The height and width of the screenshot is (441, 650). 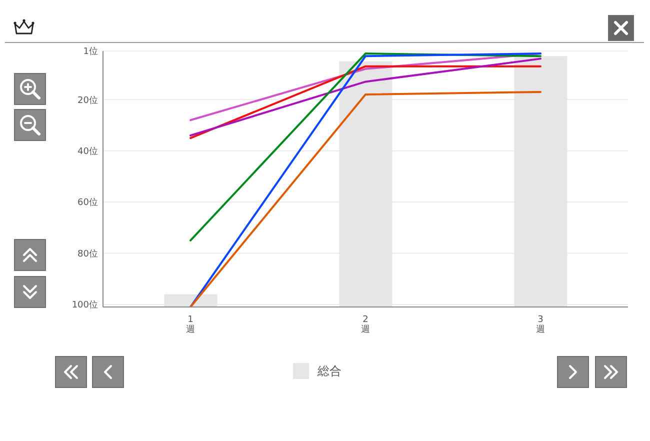 I want to click on y-tick-label: 20位, so click(x=88, y=100).